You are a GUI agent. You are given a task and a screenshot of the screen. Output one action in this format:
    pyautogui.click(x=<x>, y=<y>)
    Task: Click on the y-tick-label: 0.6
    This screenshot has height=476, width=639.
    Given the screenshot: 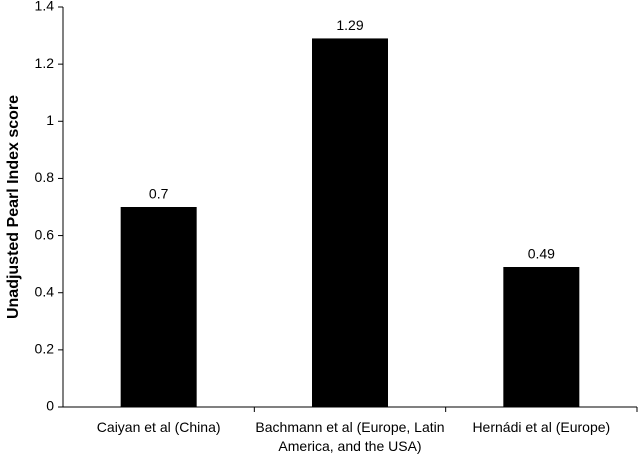 What is the action you would take?
    pyautogui.click(x=45, y=234)
    